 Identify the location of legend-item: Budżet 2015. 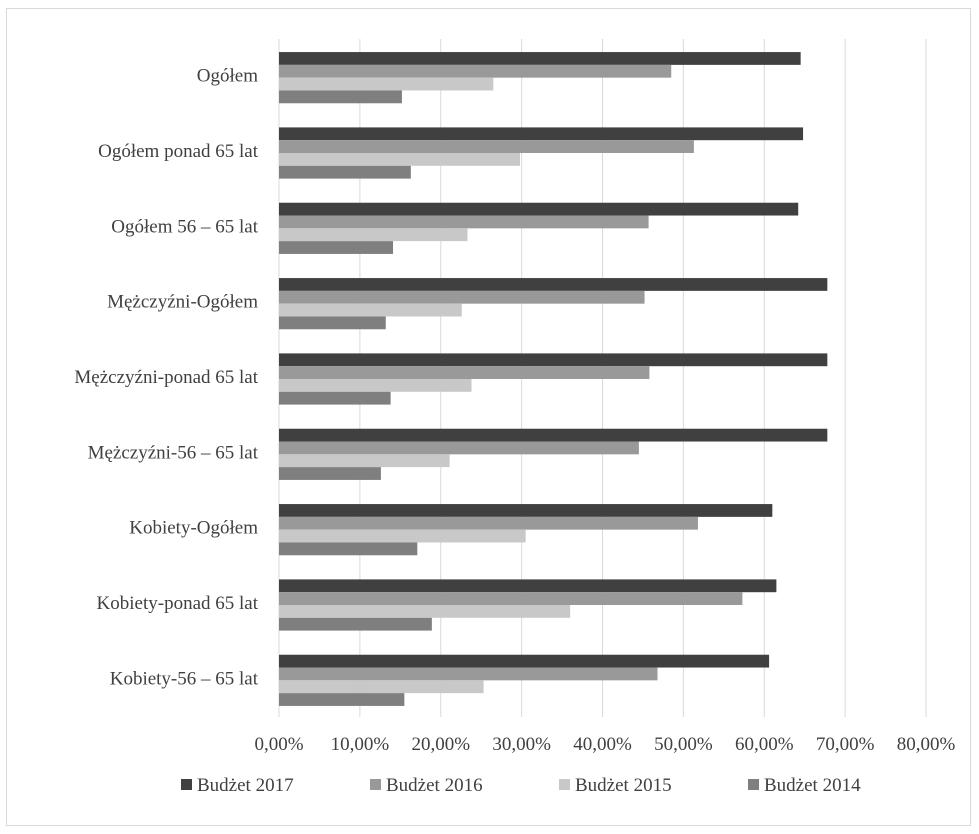
(615, 785).